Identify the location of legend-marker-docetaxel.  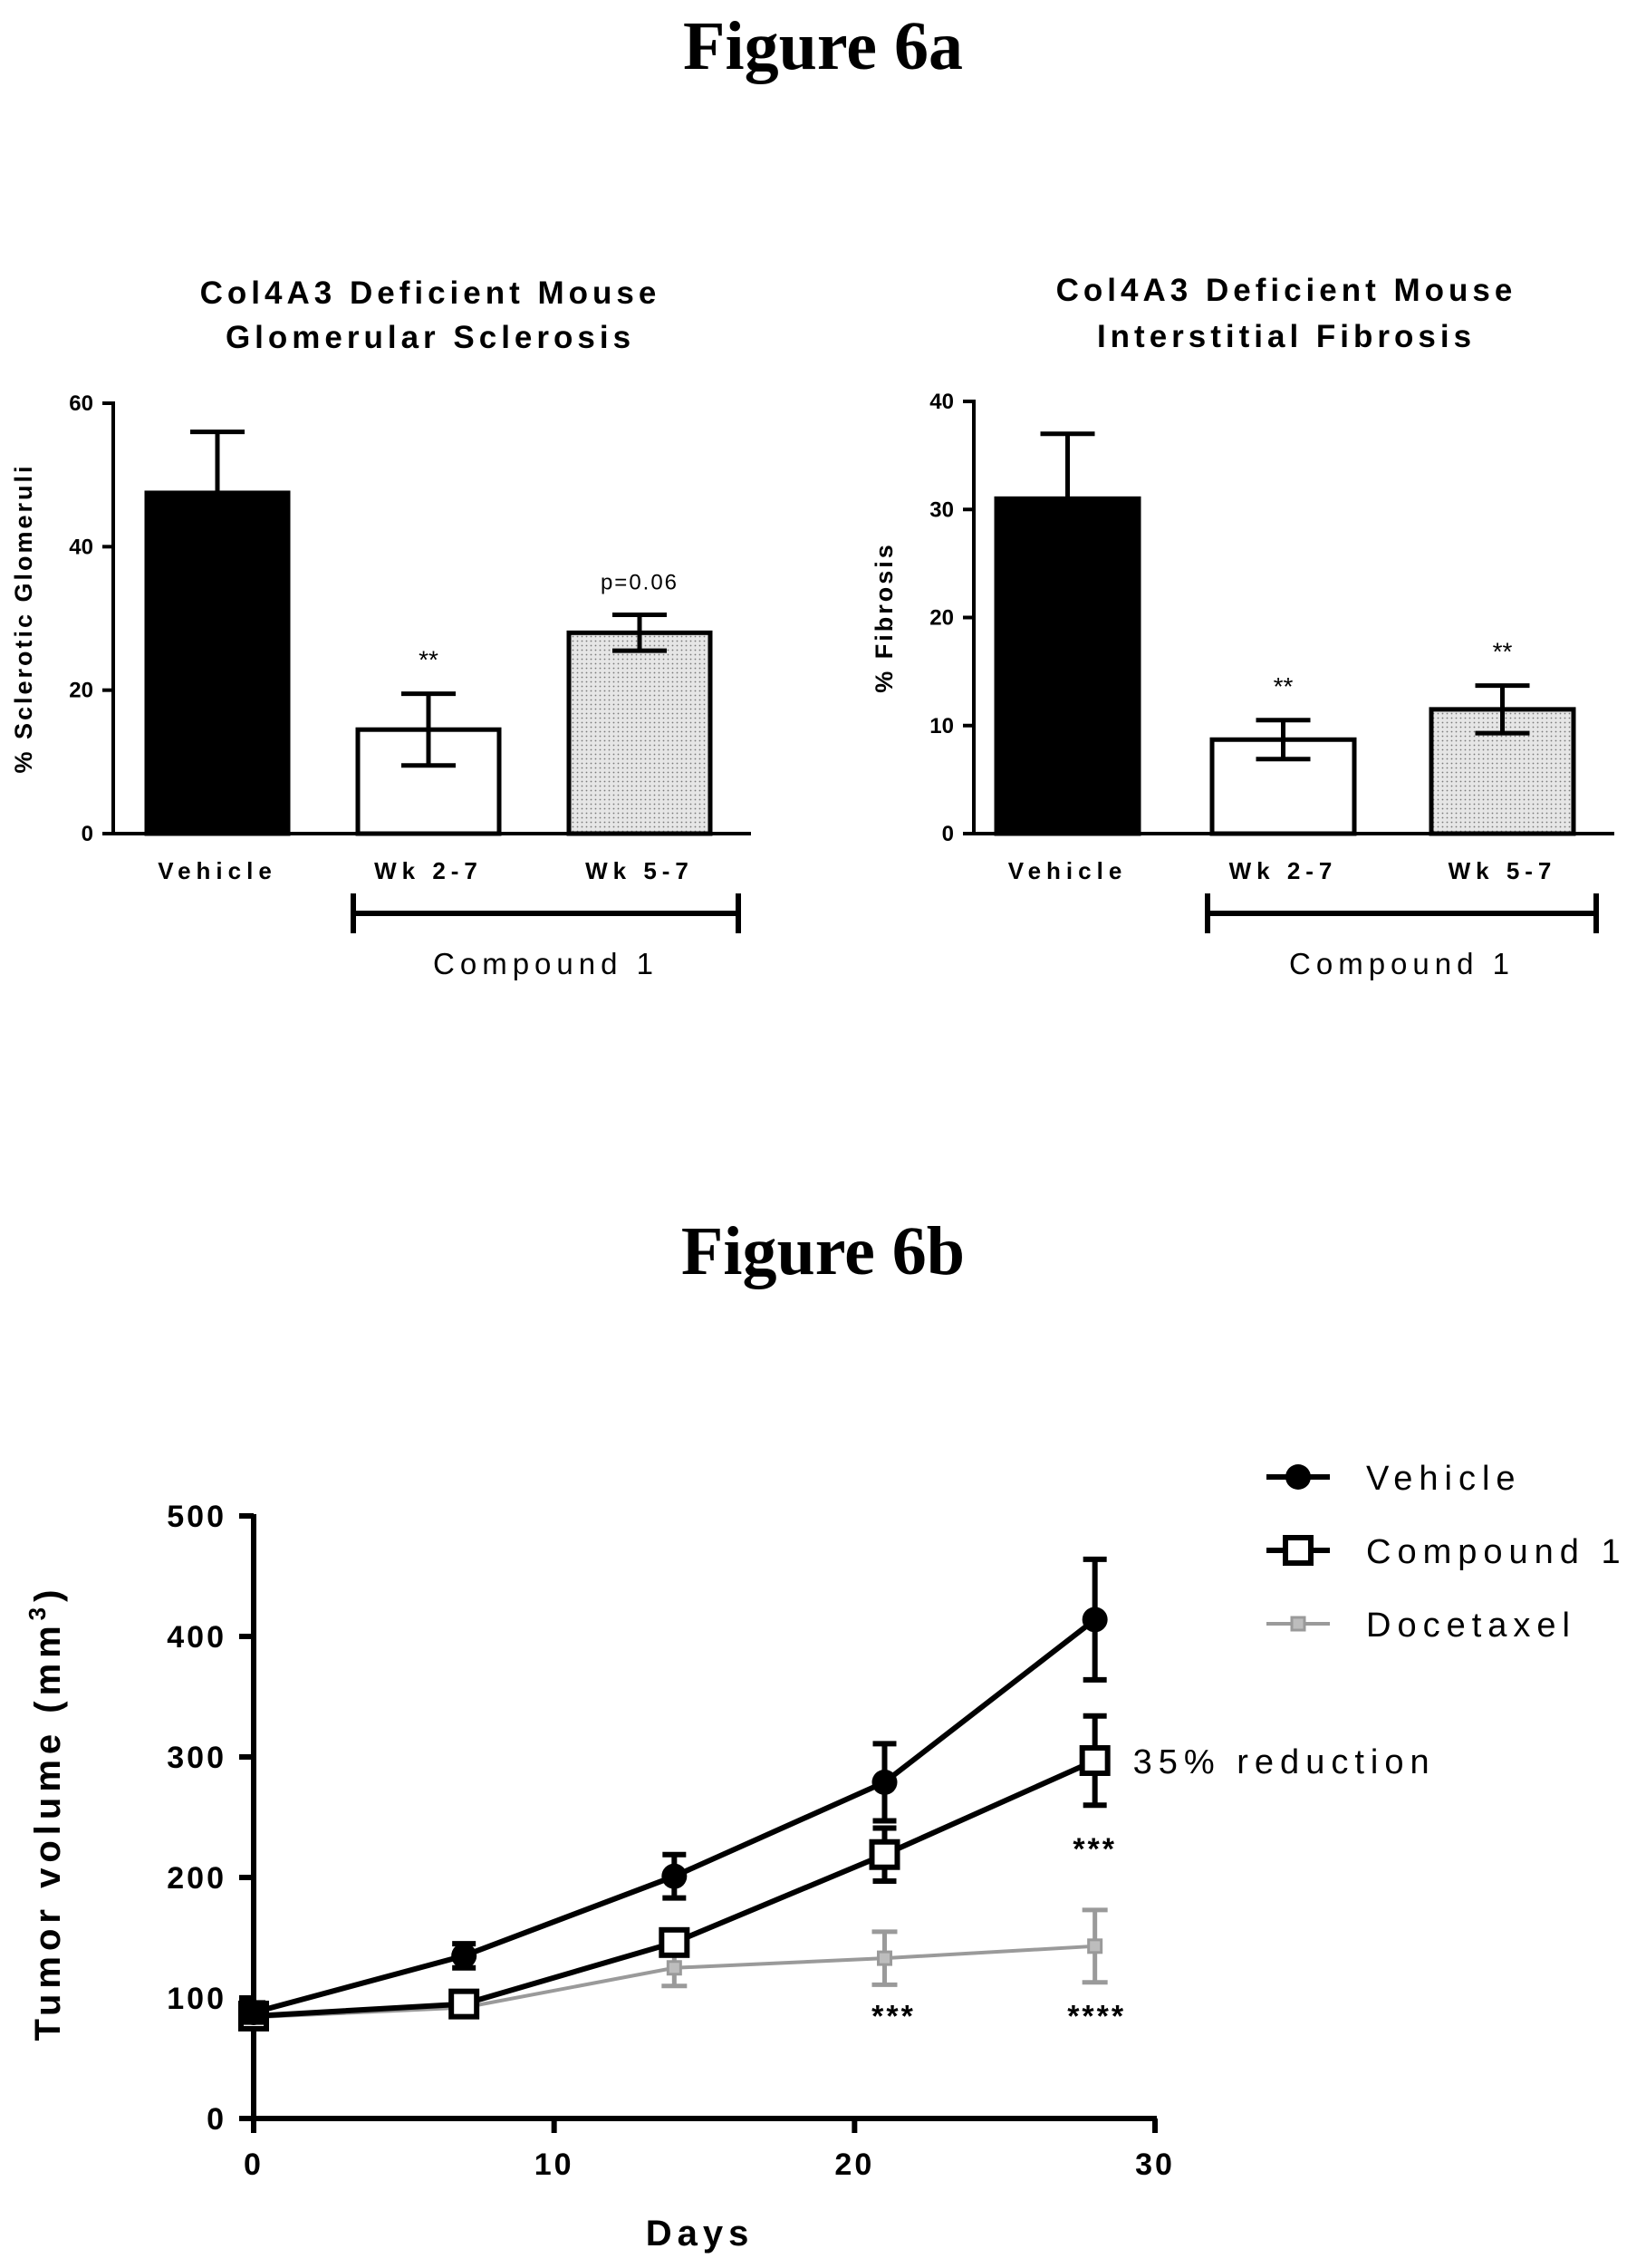
(1298, 1624).